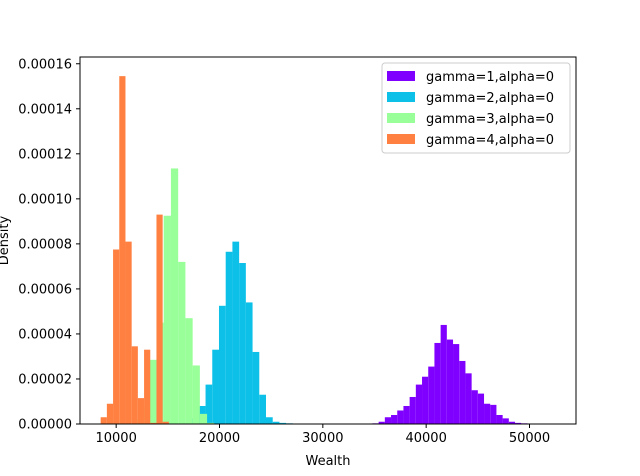 Image resolution: width=640 pixels, height=476 pixels. What do you see at coordinates (45, 199) in the screenshot?
I see `y-tick-label: 0.00010` at bounding box center [45, 199].